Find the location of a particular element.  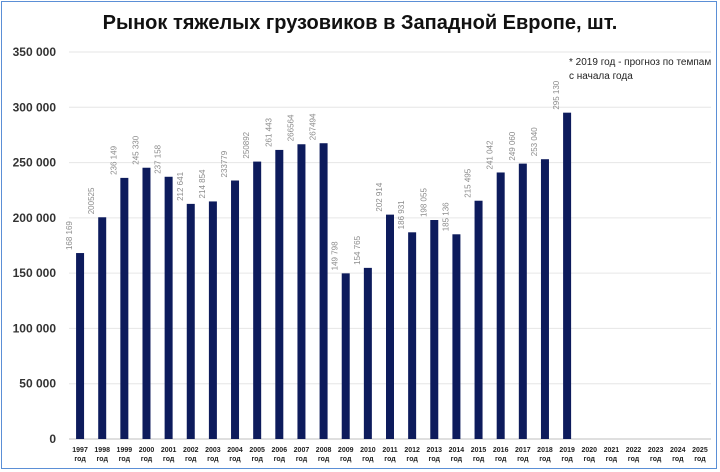

x-tick-year: 2007 is located at coordinates (302, 450).